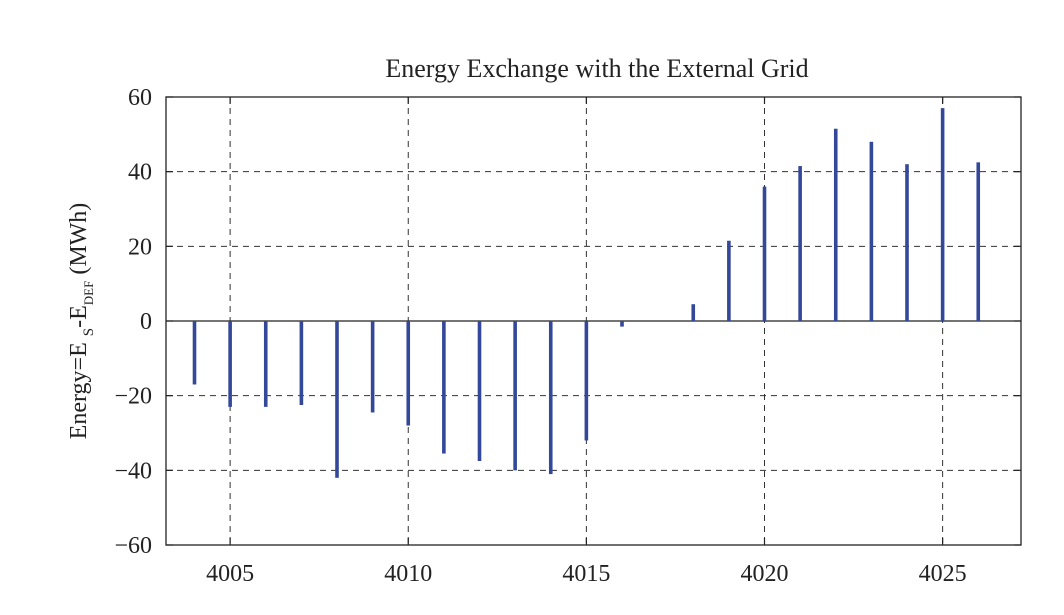 The height and width of the screenshot is (615, 1064). Describe the element at coordinates (596, 68) in the screenshot. I see `chart-title: Energy Exchange with the External Grid` at that location.